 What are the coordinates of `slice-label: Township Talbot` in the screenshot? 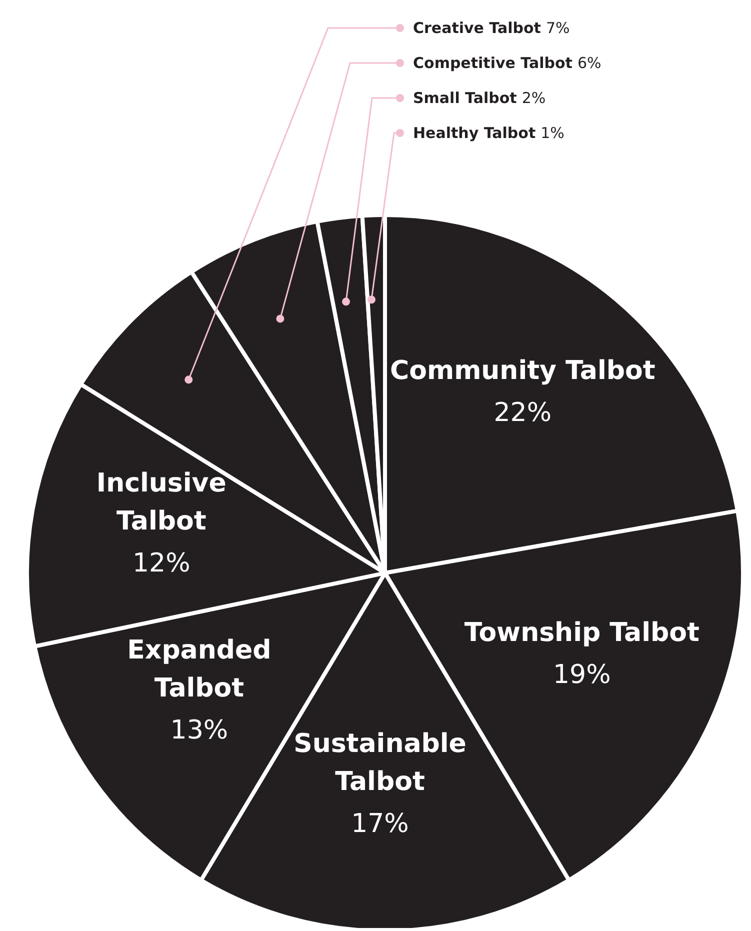 It's located at (582, 633).